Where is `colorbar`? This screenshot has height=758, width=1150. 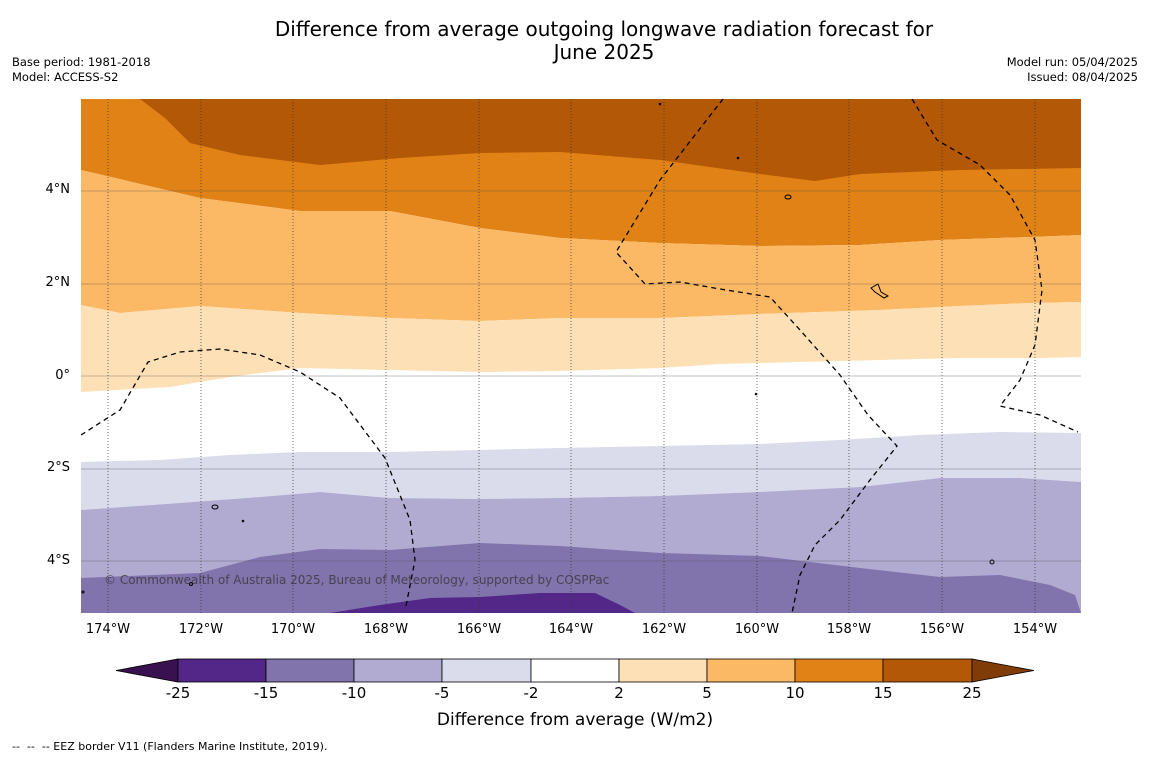
colorbar is located at coordinates (575, 670).